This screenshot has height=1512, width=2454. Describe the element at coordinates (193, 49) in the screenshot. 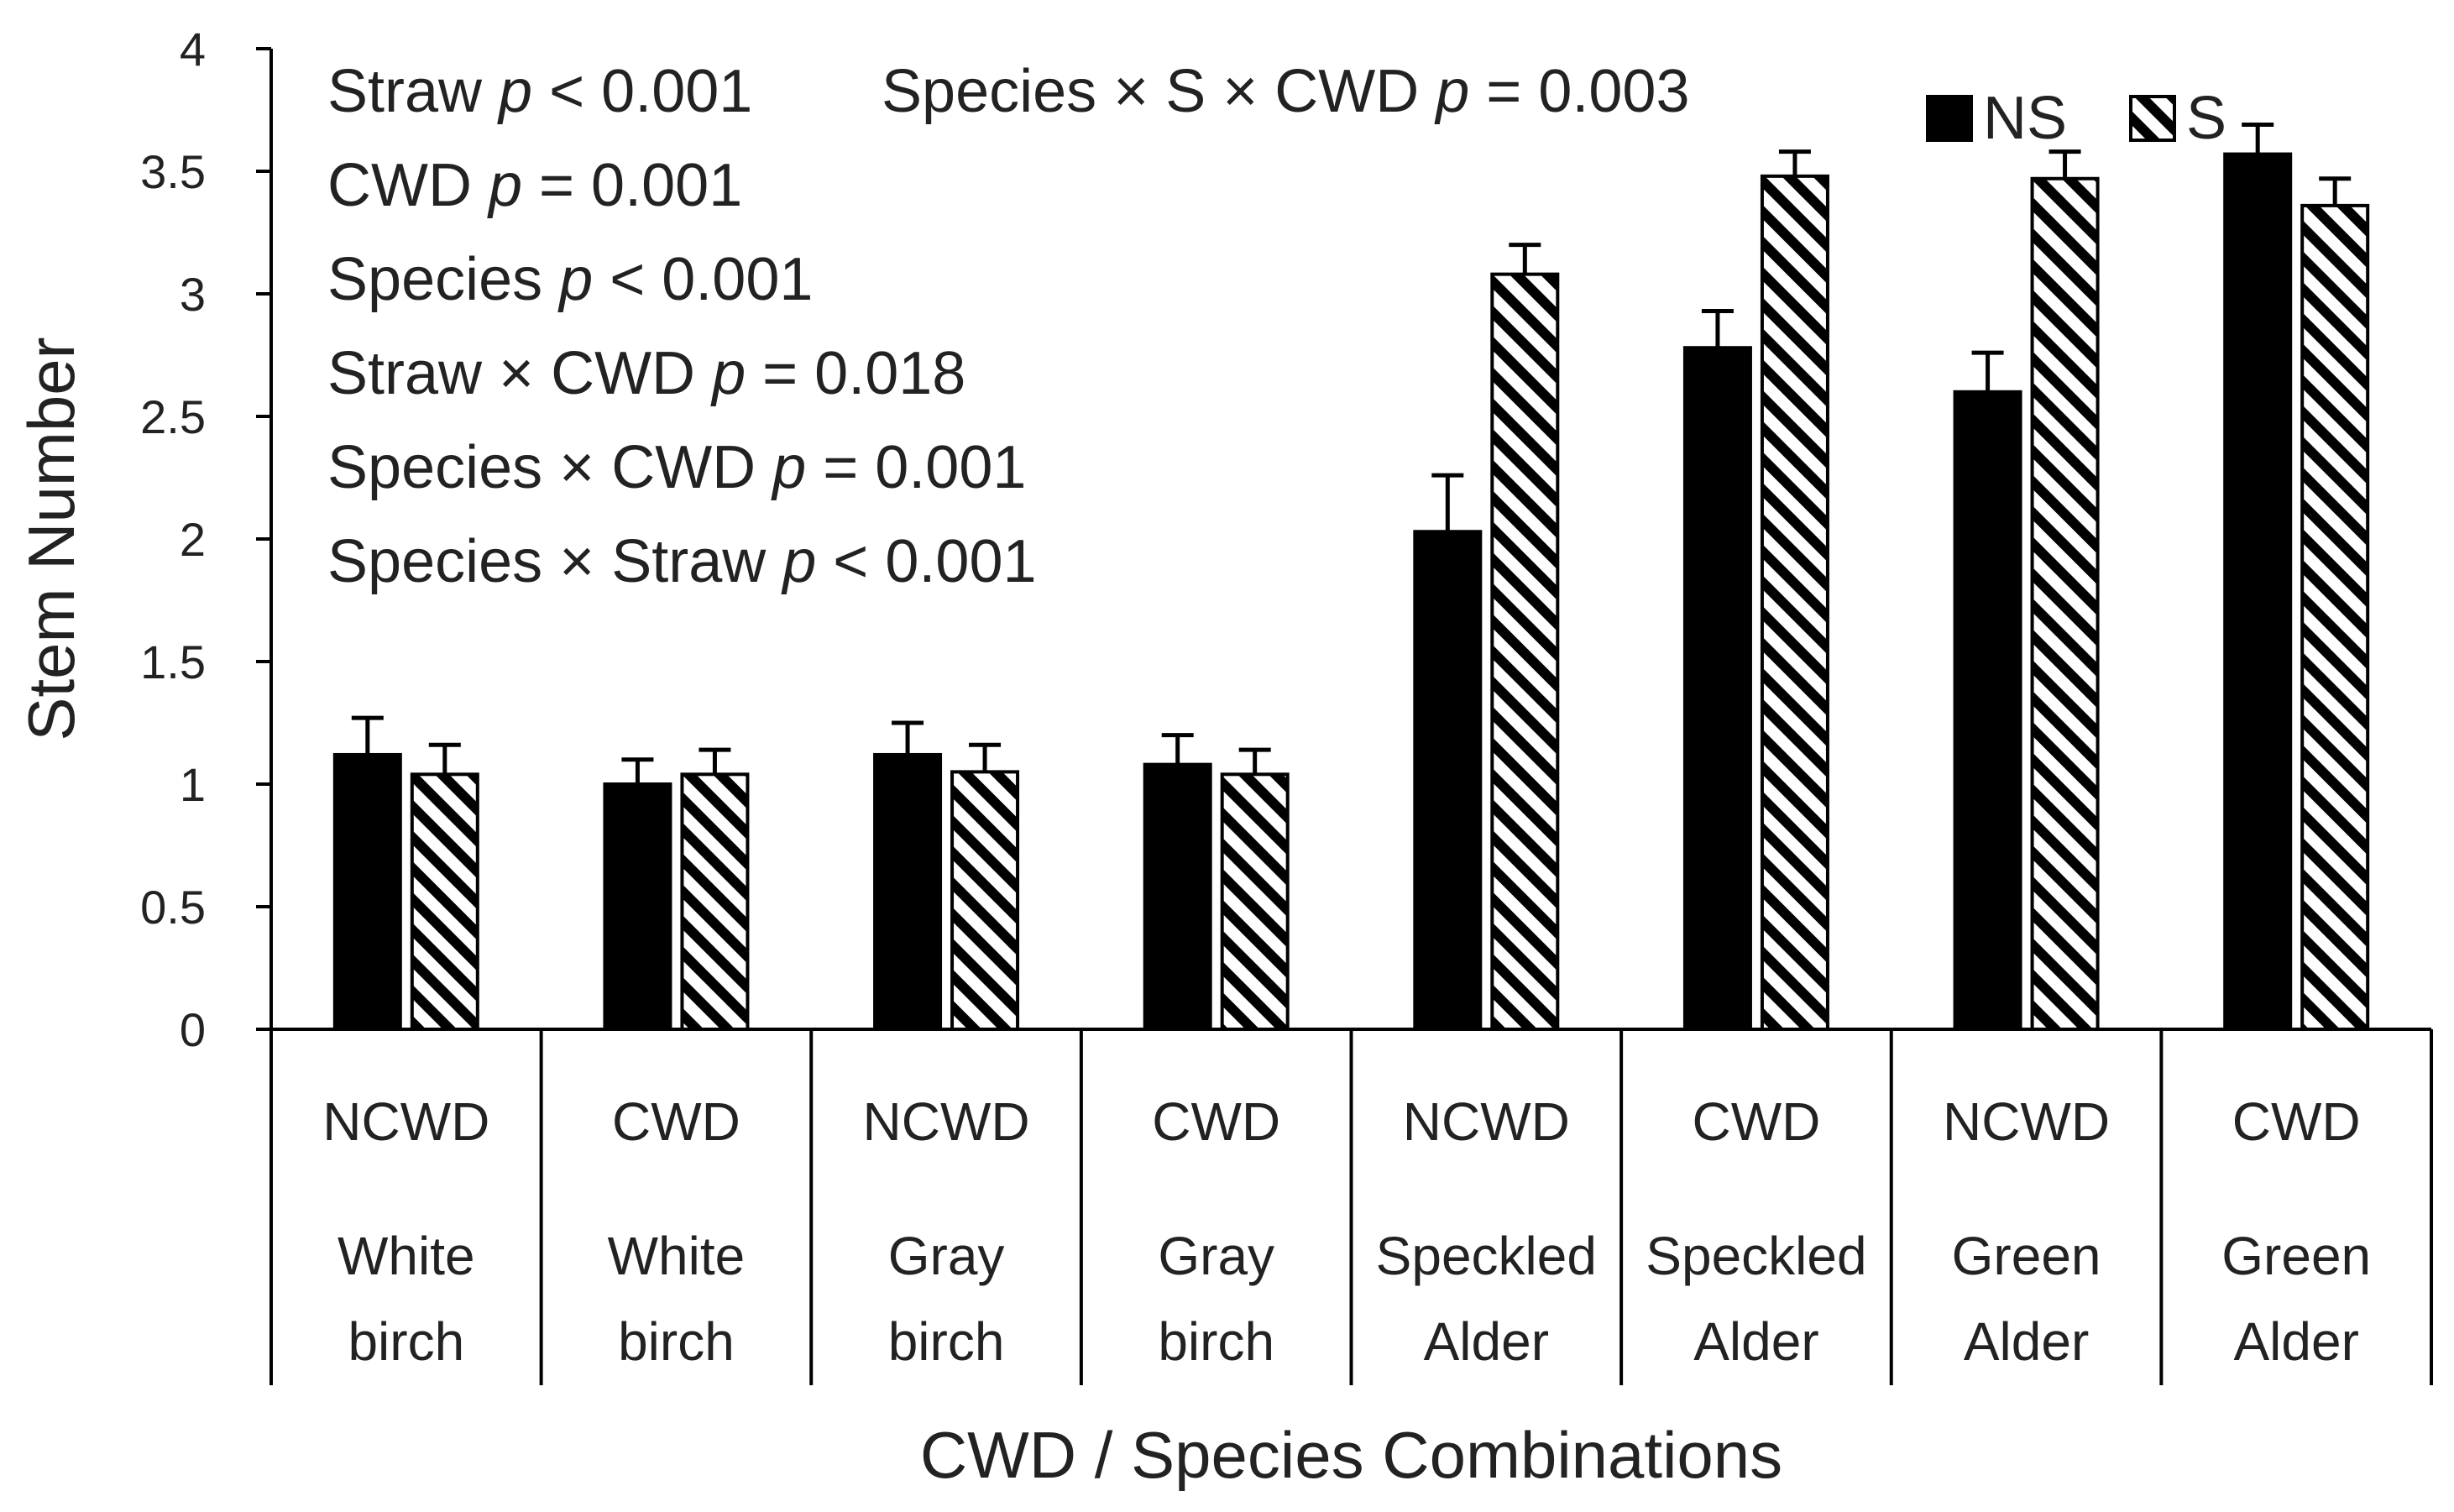

I see `y-tick-label: 4` at that location.